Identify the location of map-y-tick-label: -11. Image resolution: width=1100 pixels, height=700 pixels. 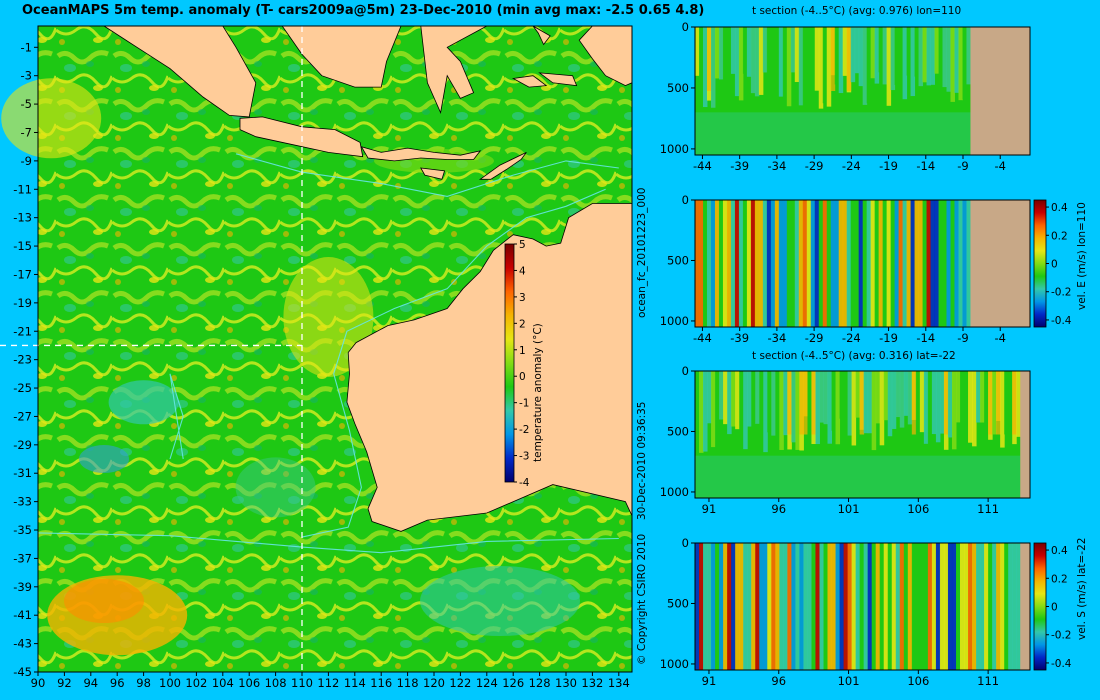
(22, 189).